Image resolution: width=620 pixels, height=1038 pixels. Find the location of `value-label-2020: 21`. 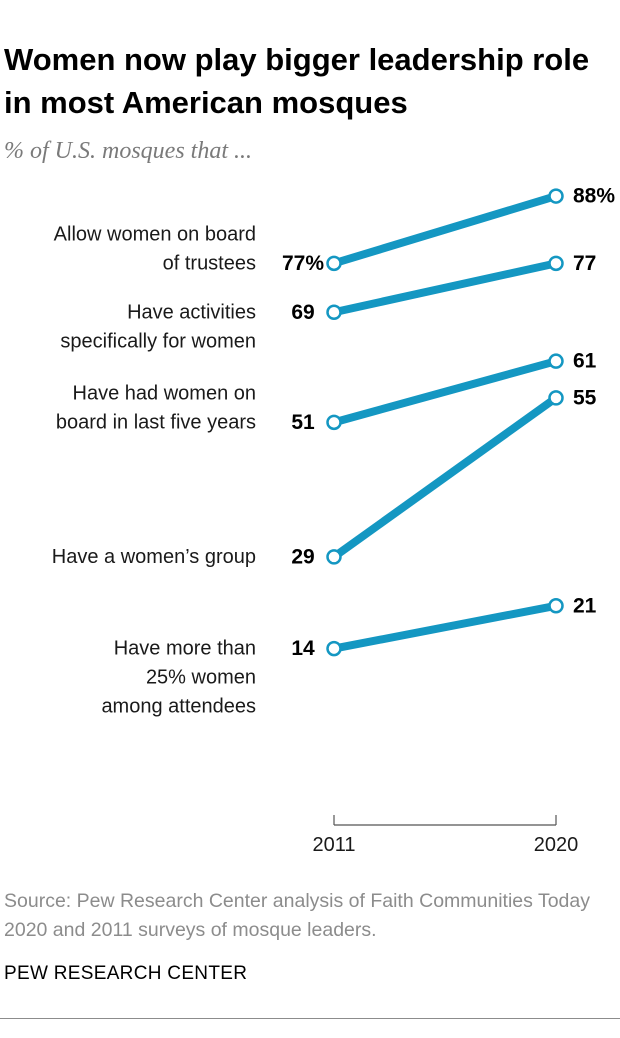

value-label-2020: 21 is located at coordinates (585, 605).